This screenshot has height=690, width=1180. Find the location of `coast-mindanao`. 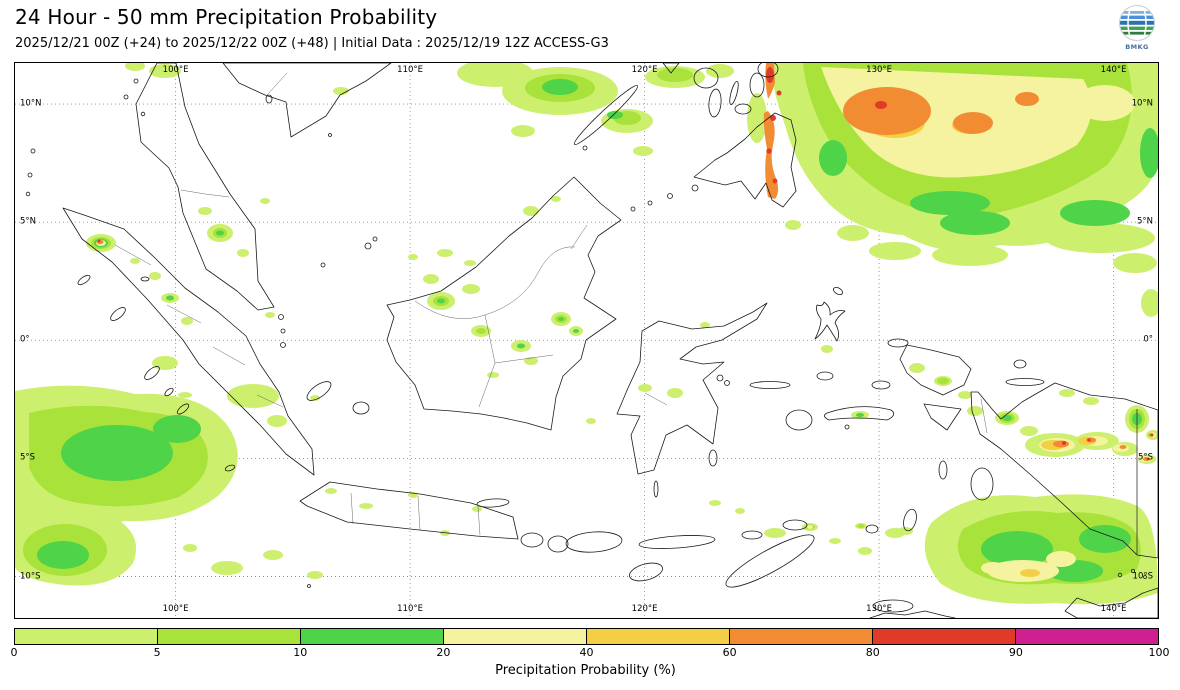

coast-mindanao is located at coordinates (745, 160).